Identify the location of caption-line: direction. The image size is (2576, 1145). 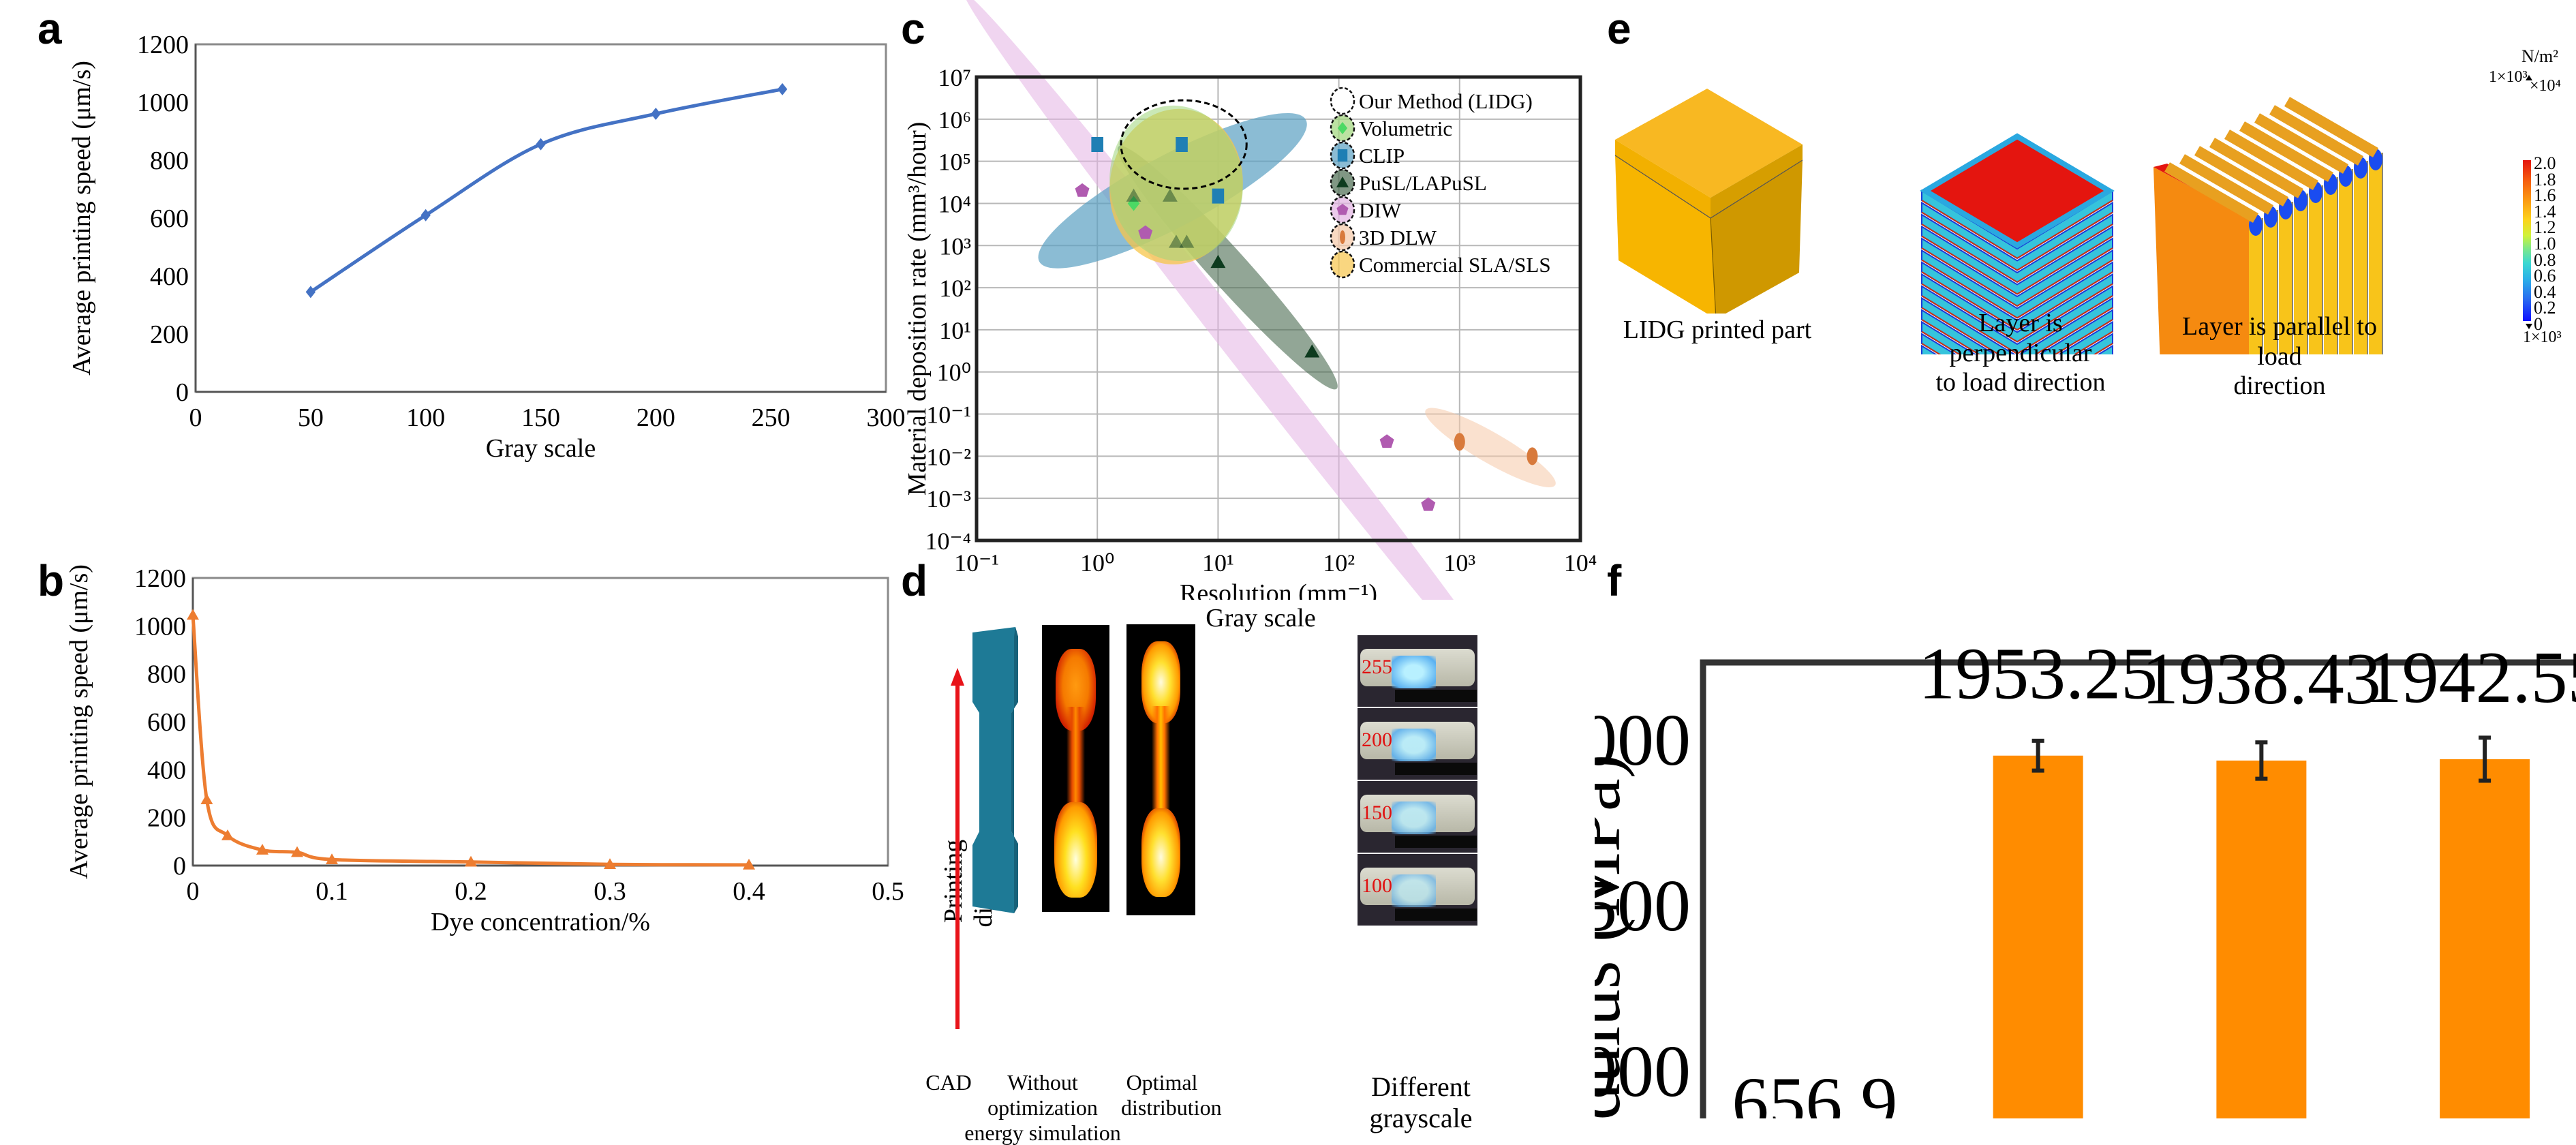
(2279, 386).